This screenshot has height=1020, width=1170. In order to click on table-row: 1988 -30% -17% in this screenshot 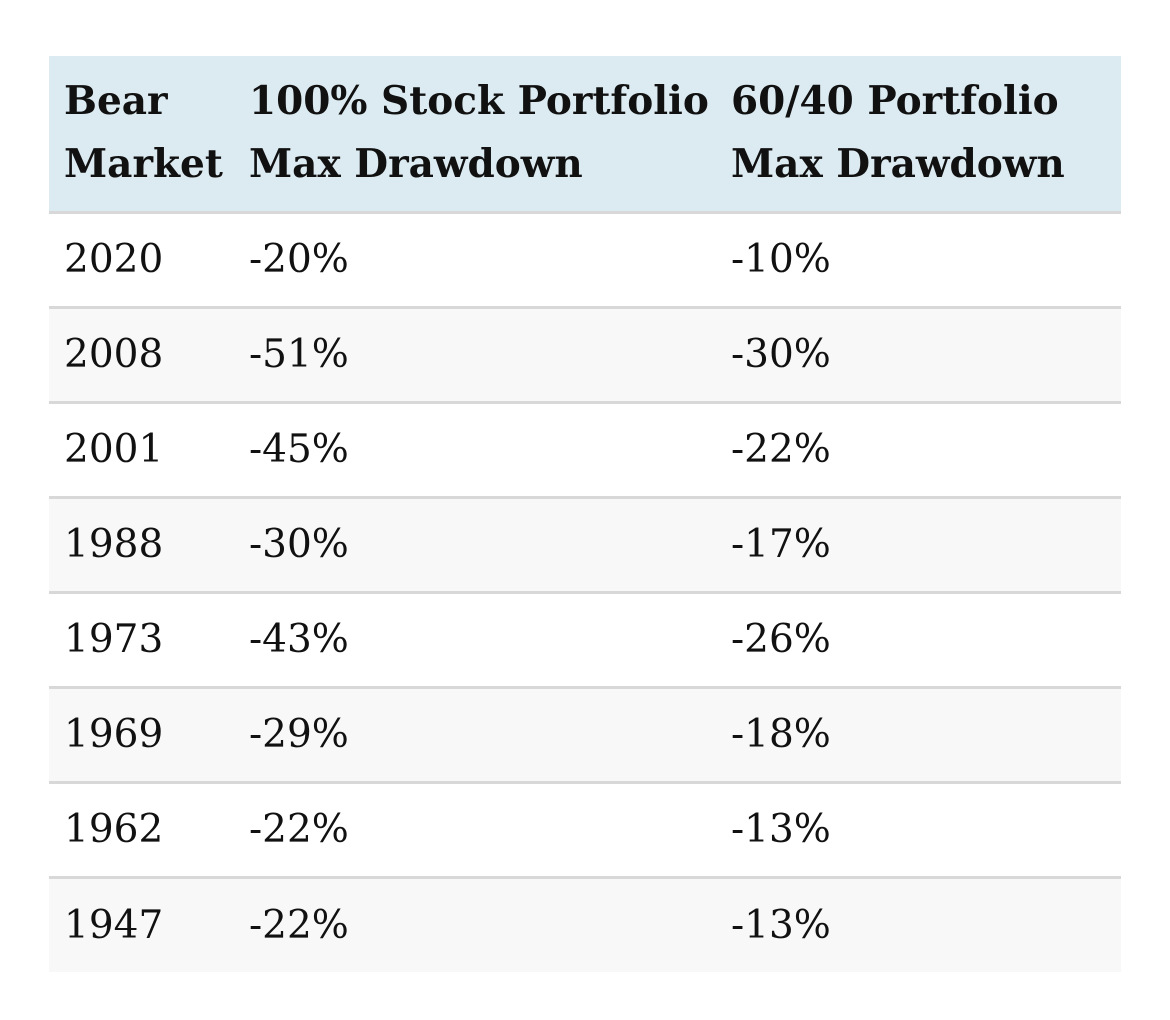, I will do `click(585, 545)`.